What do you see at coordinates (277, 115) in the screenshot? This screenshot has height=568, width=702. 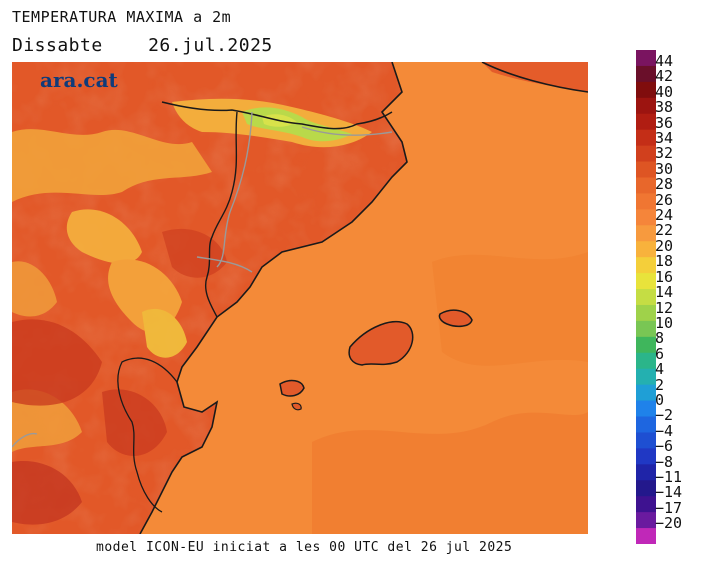 I see `national-border` at bounding box center [277, 115].